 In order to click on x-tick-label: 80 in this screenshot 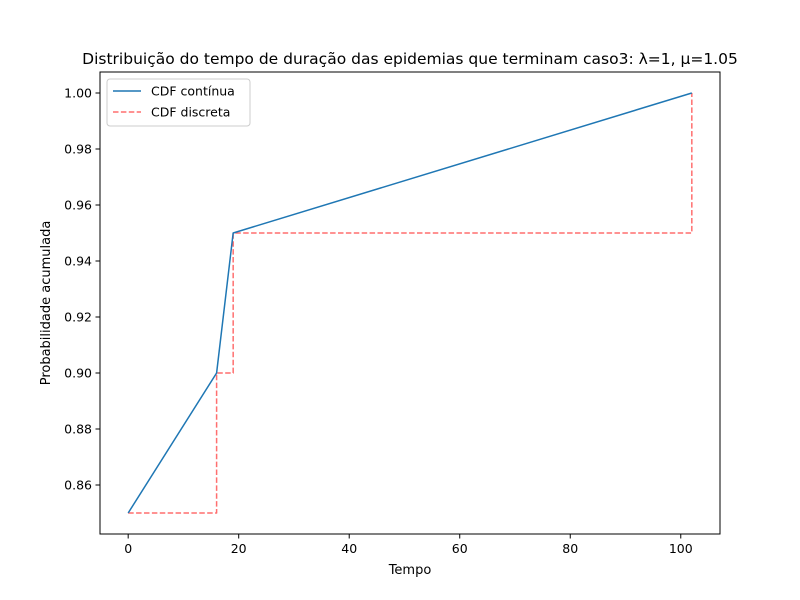, I will do `click(570, 548)`.